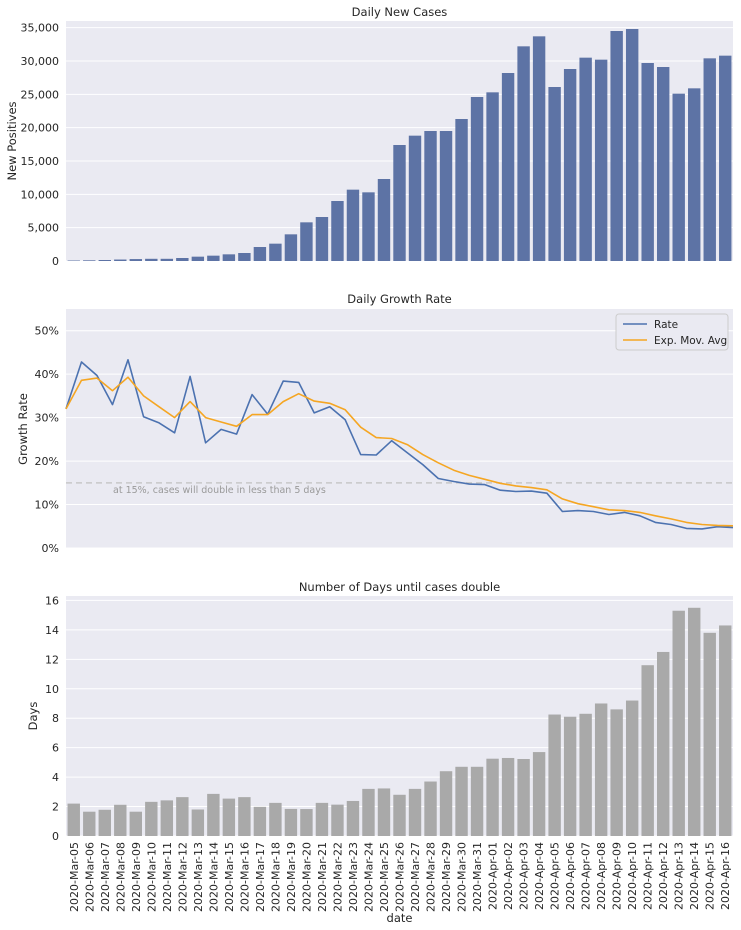 The image size is (741, 930). Describe the element at coordinates (399, 587) in the screenshot. I see `doubling-days-title: Number of Days until cases double` at that location.